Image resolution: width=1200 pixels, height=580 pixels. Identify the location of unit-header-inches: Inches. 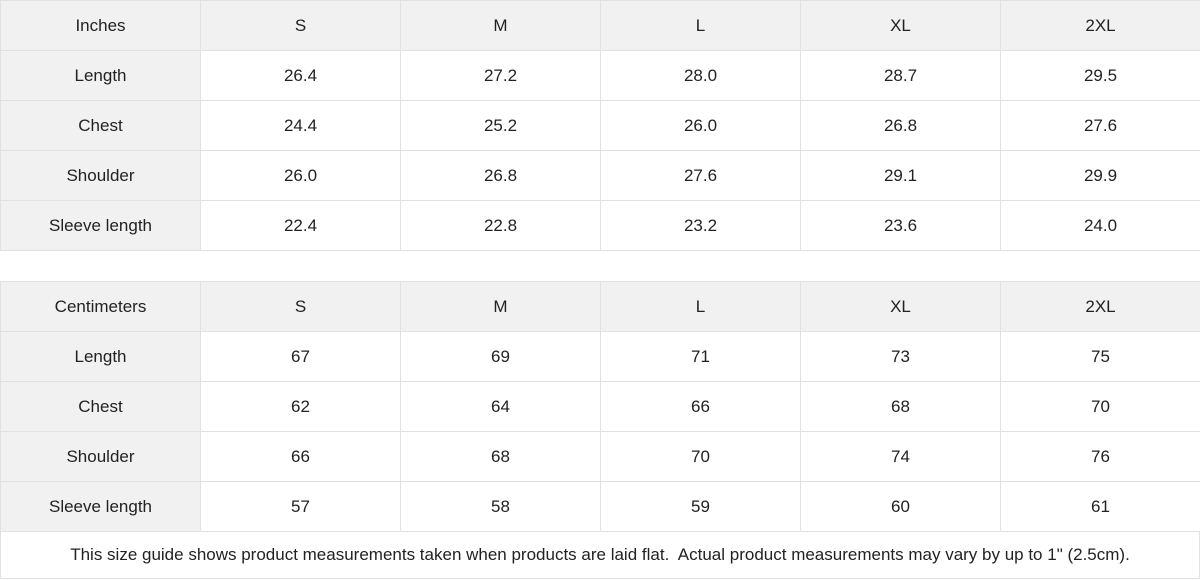
(100, 25).